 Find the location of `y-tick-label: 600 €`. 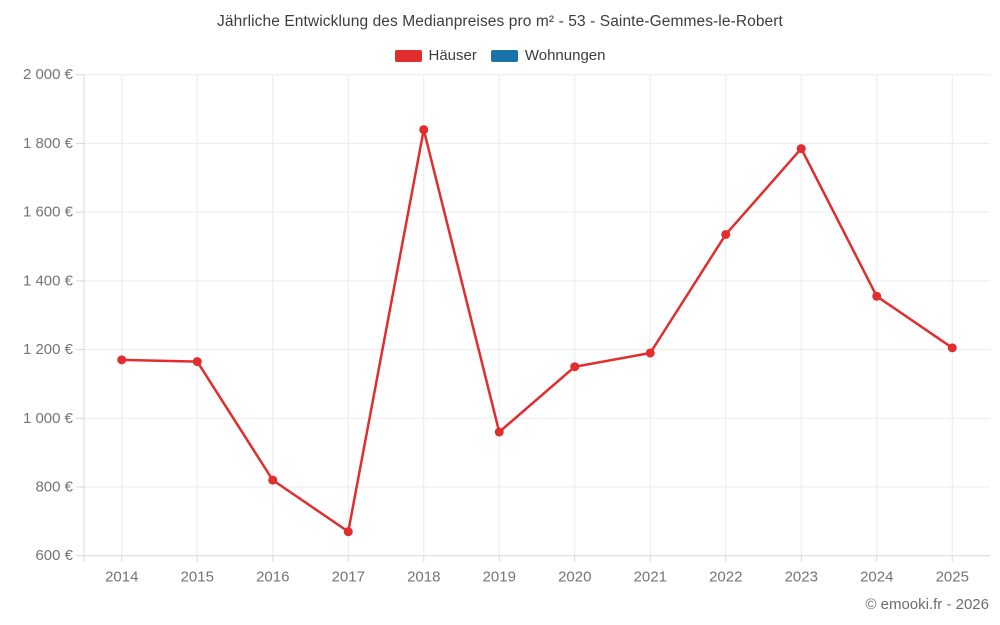

y-tick-label: 600 € is located at coordinates (54, 555).